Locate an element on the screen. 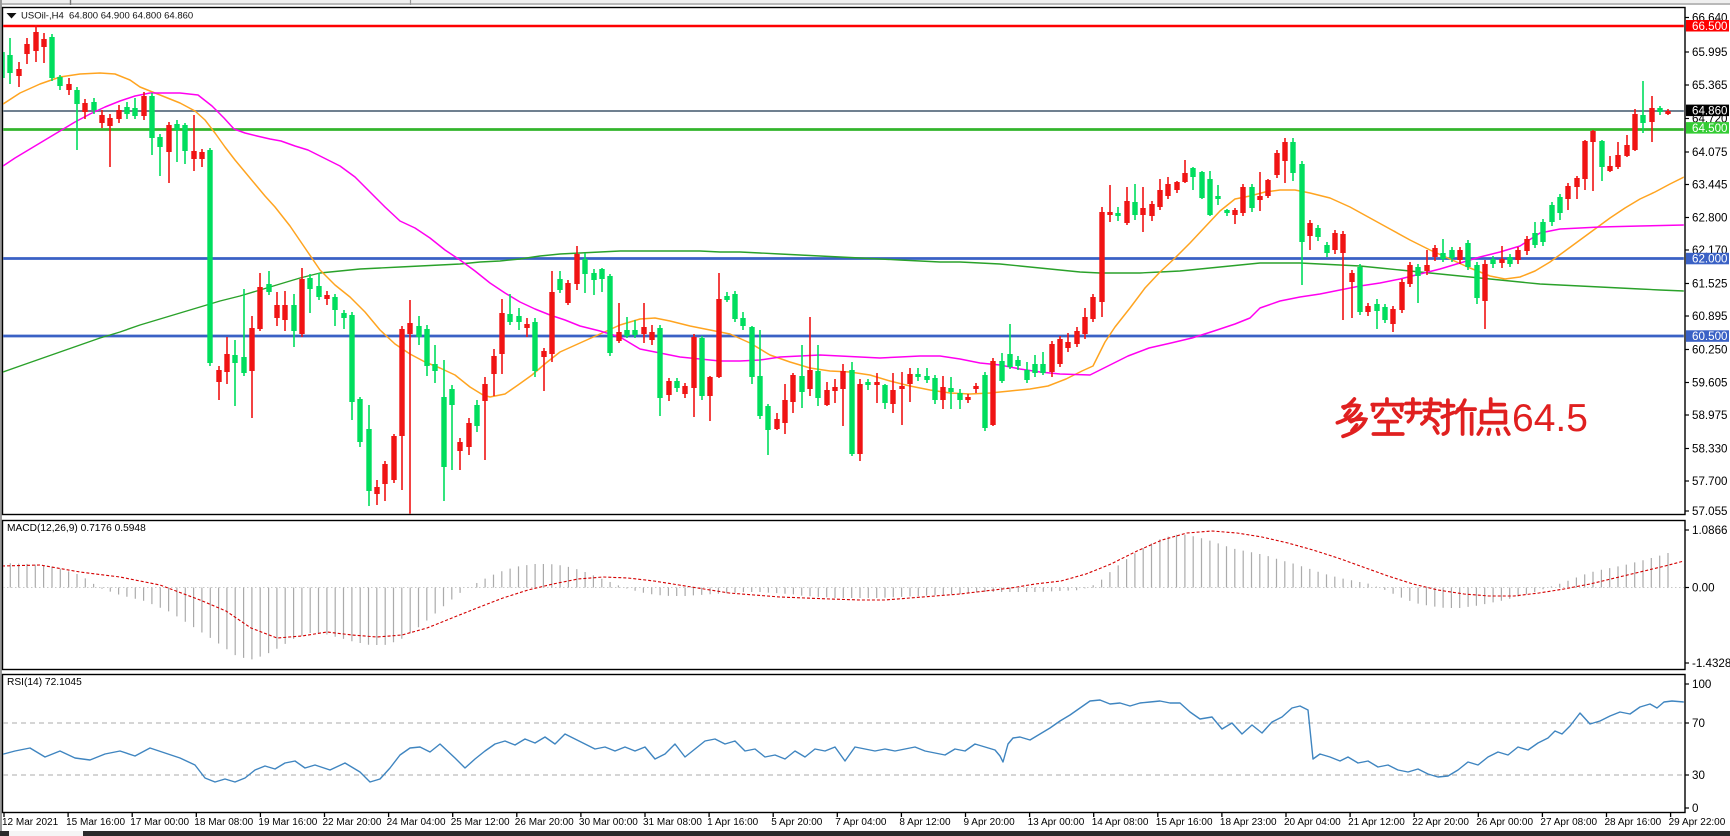 The height and width of the screenshot is (836, 1730). svg-text: 30 Mar 00:00 is located at coordinates (608, 822).